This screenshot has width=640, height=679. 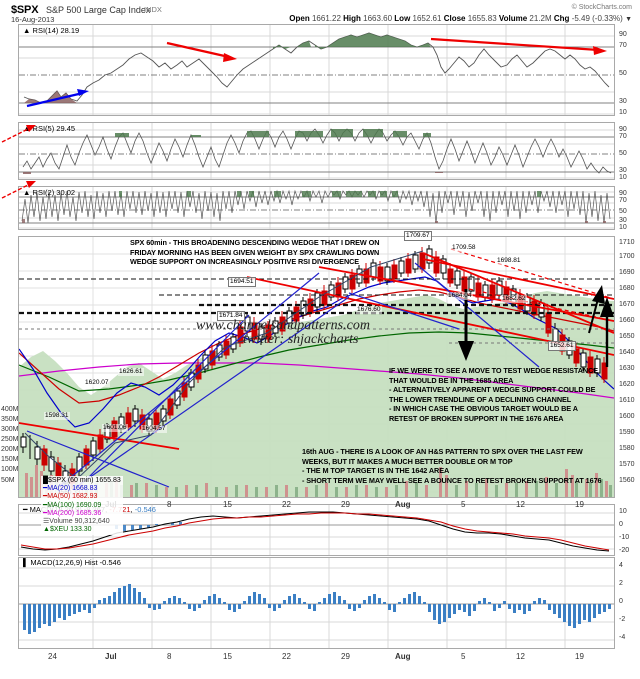 What do you see at coordinates (621, 524) in the screenshot?
I see `macd-tick-0: 0` at bounding box center [621, 524].